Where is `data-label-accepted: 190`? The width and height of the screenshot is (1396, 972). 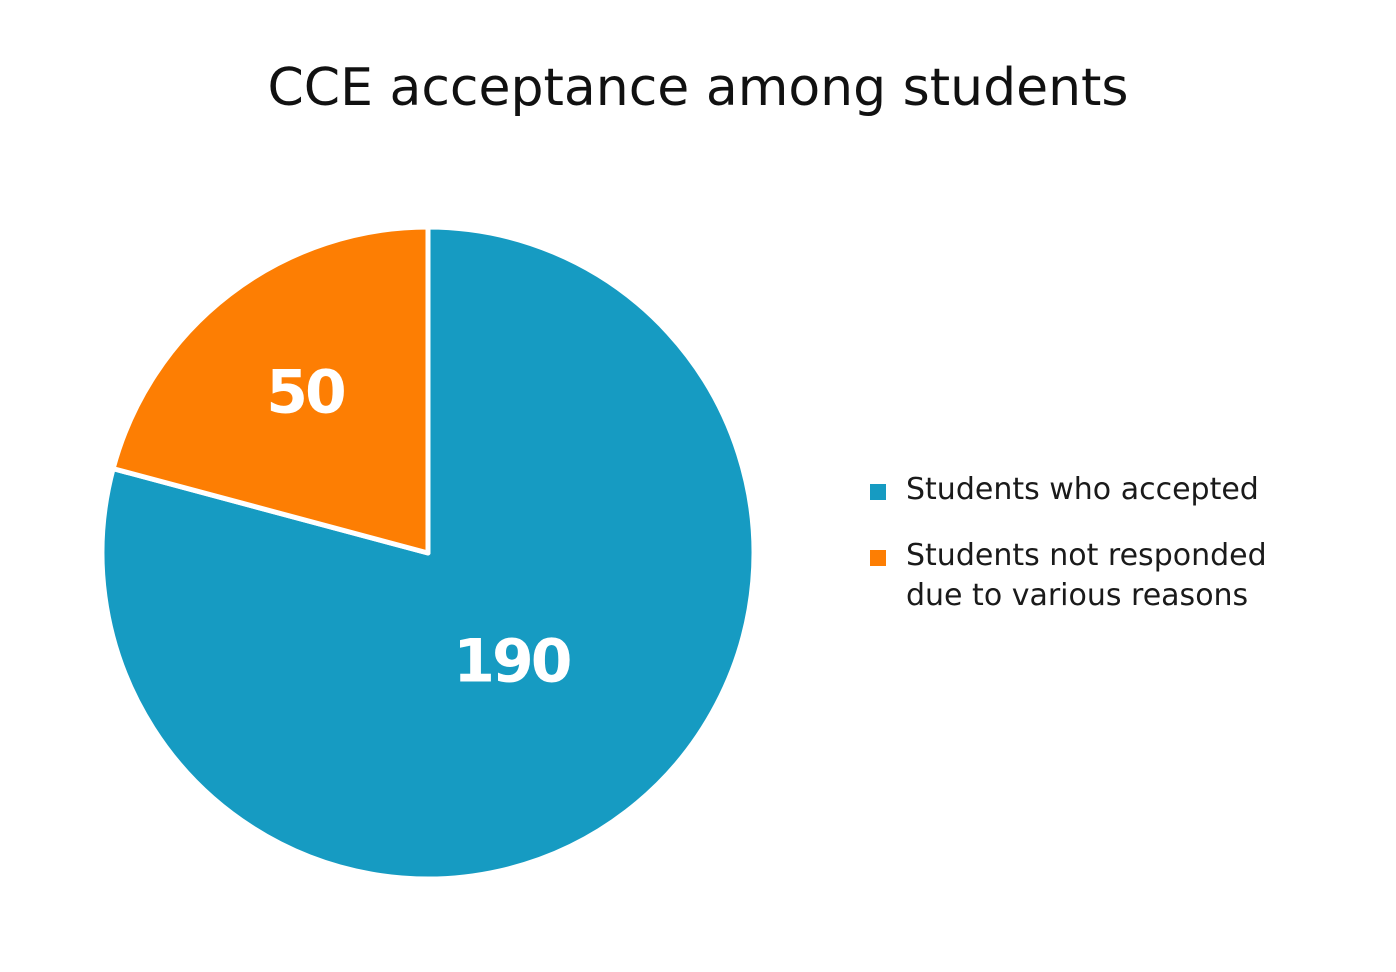
data-label-accepted: 190 is located at coordinates (511, 662).